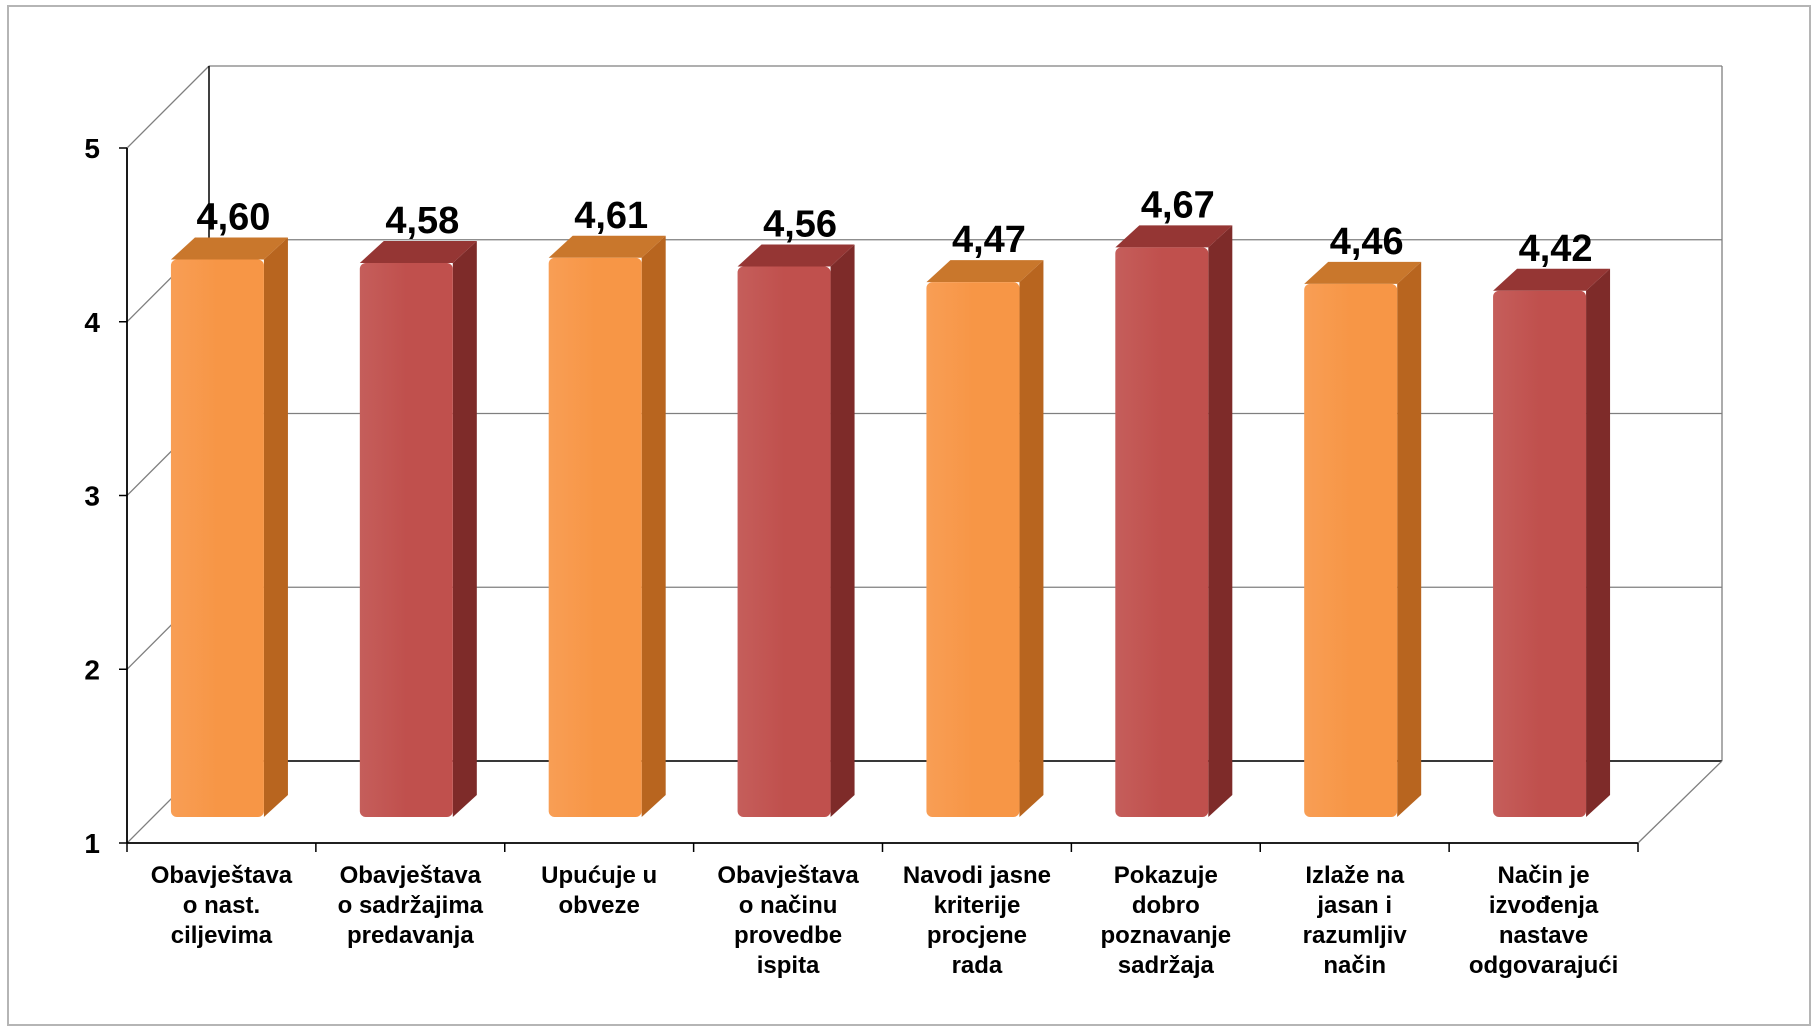 The image size is (1820, 1032). I want to click on category-label: rada, so click(977, 965).